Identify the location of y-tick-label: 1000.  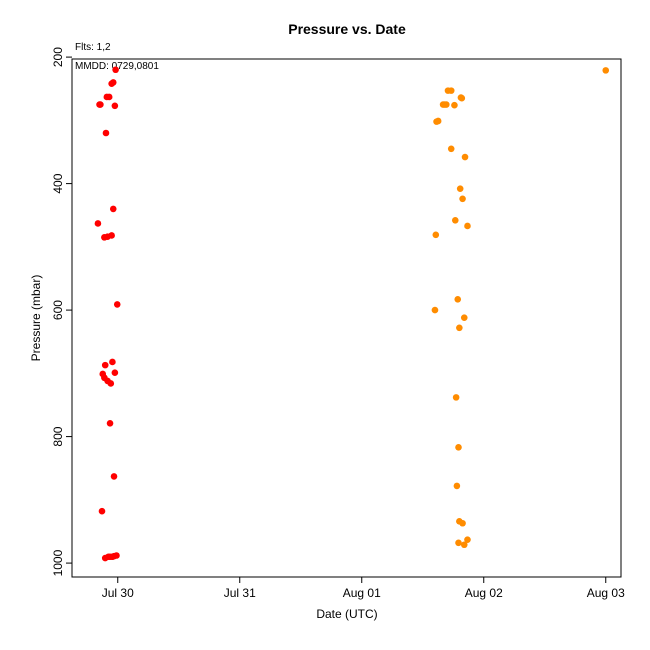
(58, 562).